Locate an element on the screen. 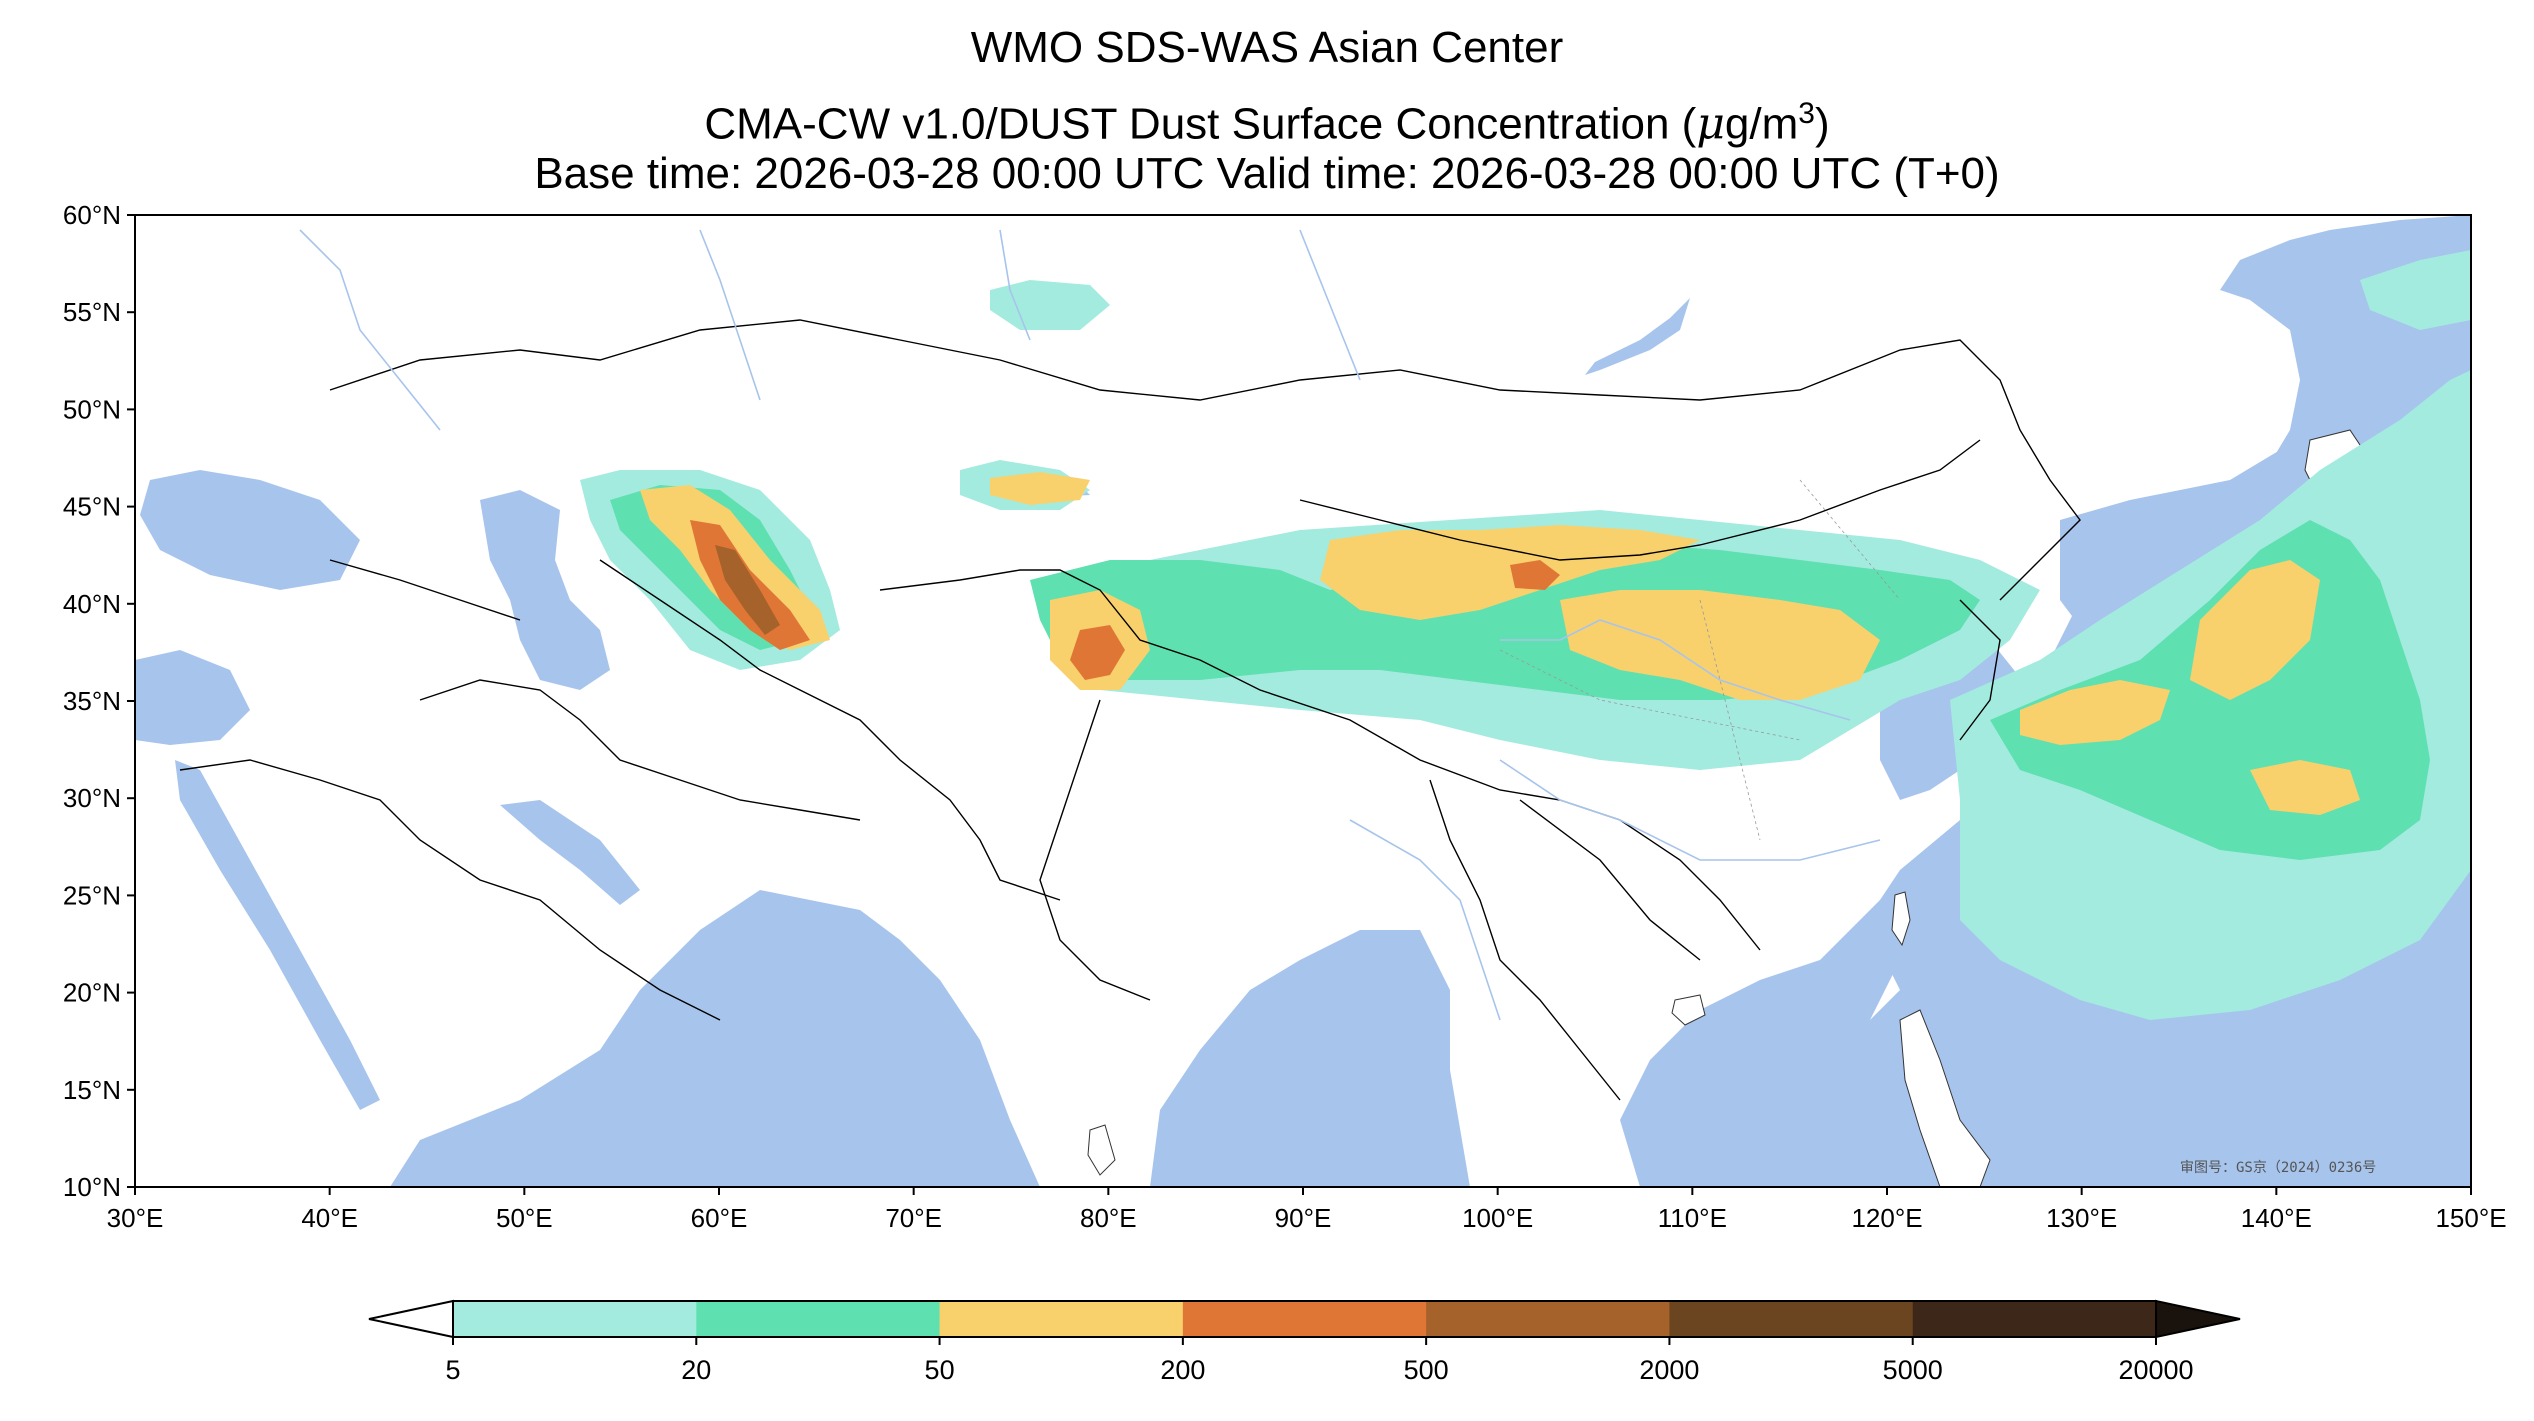  lat-tick-label: 10°N is located at coordinates (92, 1187).